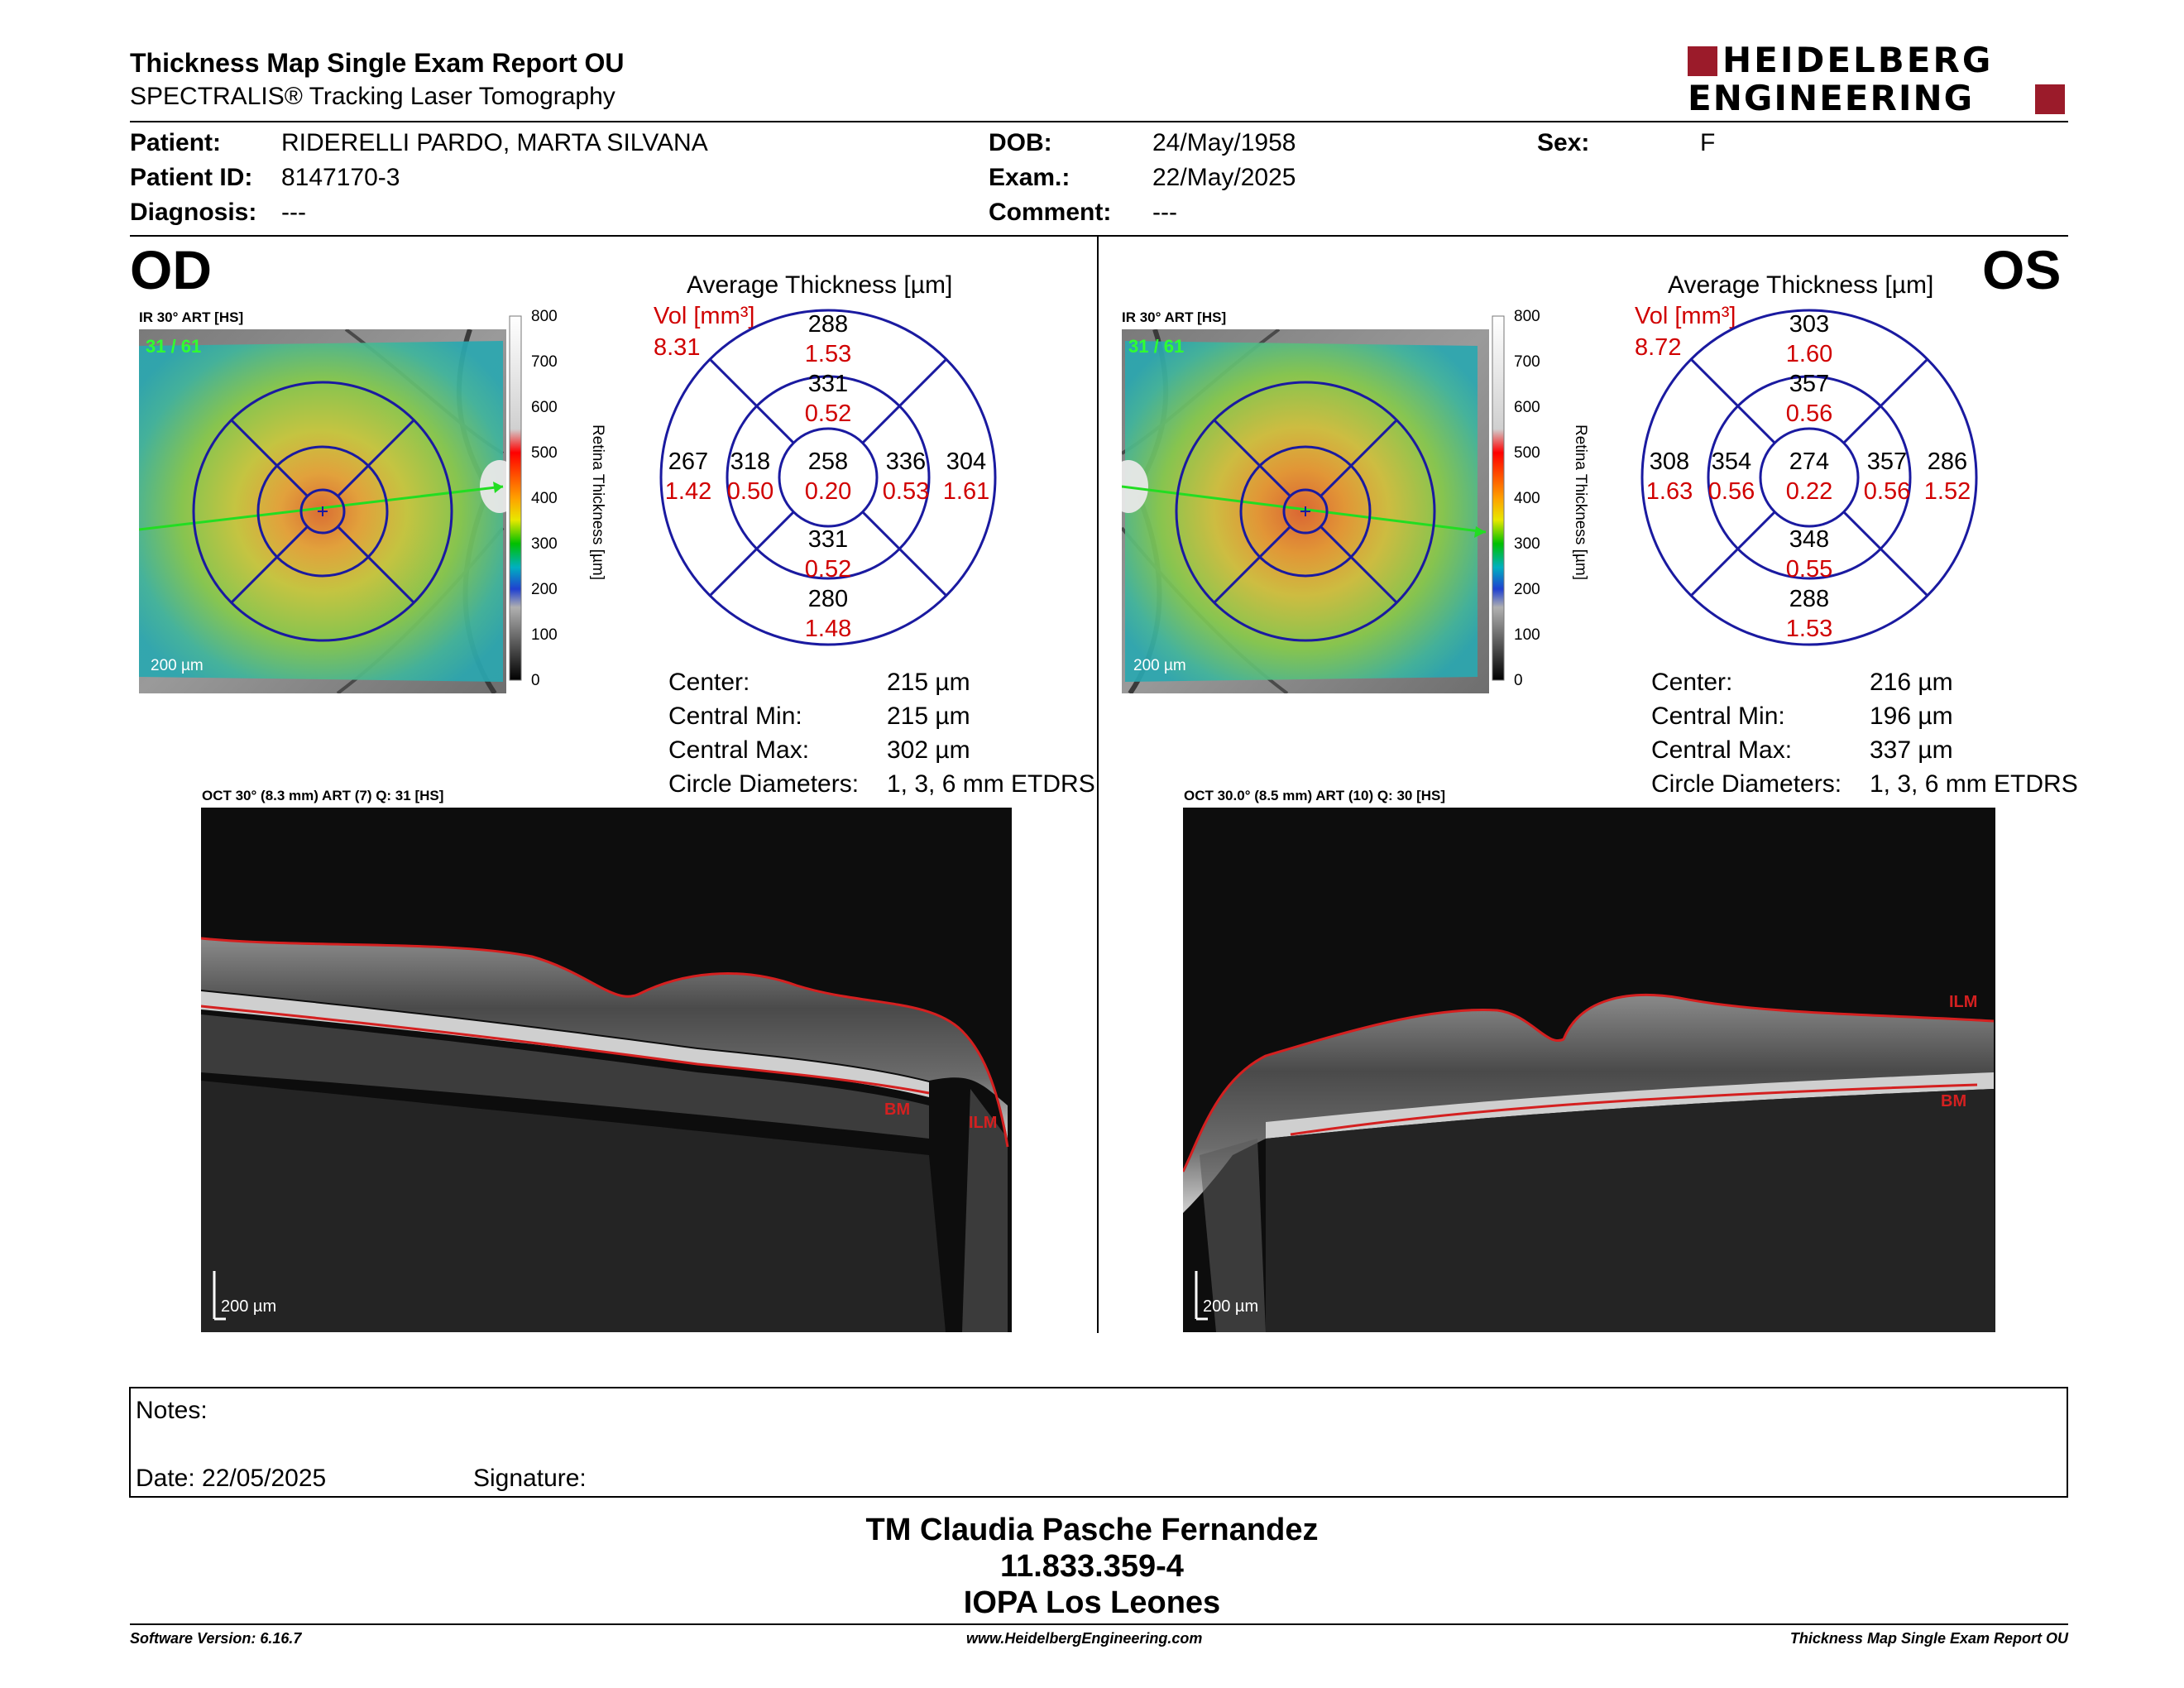 The image size is (2184, 1688). What do you see at coordinates (1029, 177) in the screenshot?
I see `exam-label: Exam.:` at bounding box center [1029, 177].